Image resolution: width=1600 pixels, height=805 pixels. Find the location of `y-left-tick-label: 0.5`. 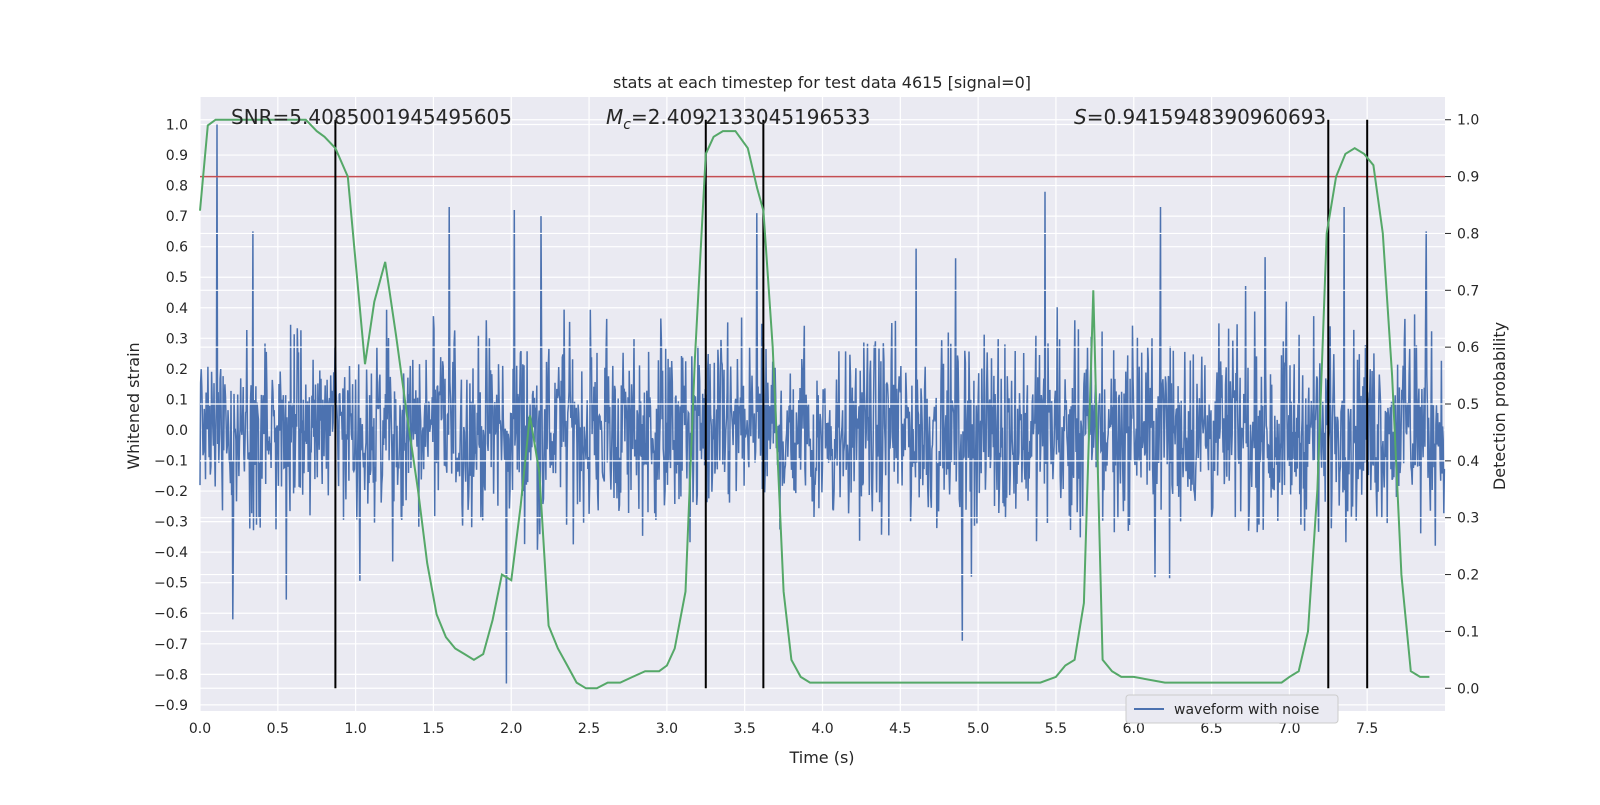

y-left-tick-label: 0.5 is located at coordinates (177, 278).